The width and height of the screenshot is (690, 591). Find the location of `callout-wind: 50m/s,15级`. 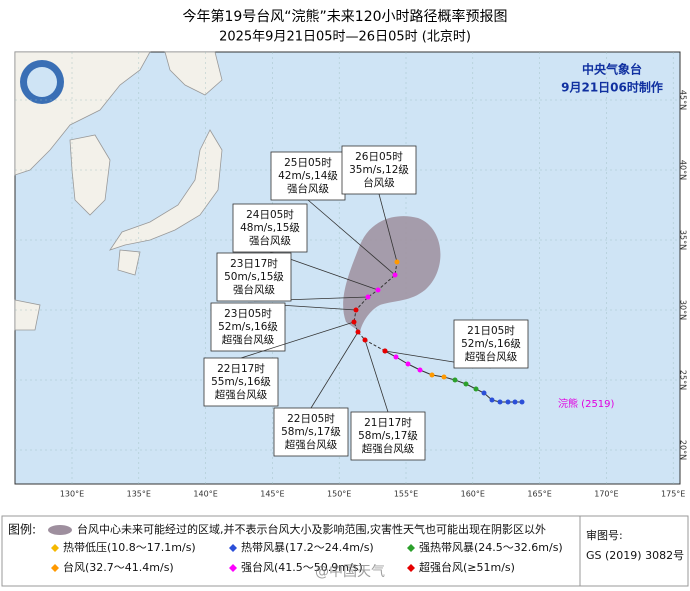

callout-wind: 50m/s,15级 is located at coordinates (254, 277).